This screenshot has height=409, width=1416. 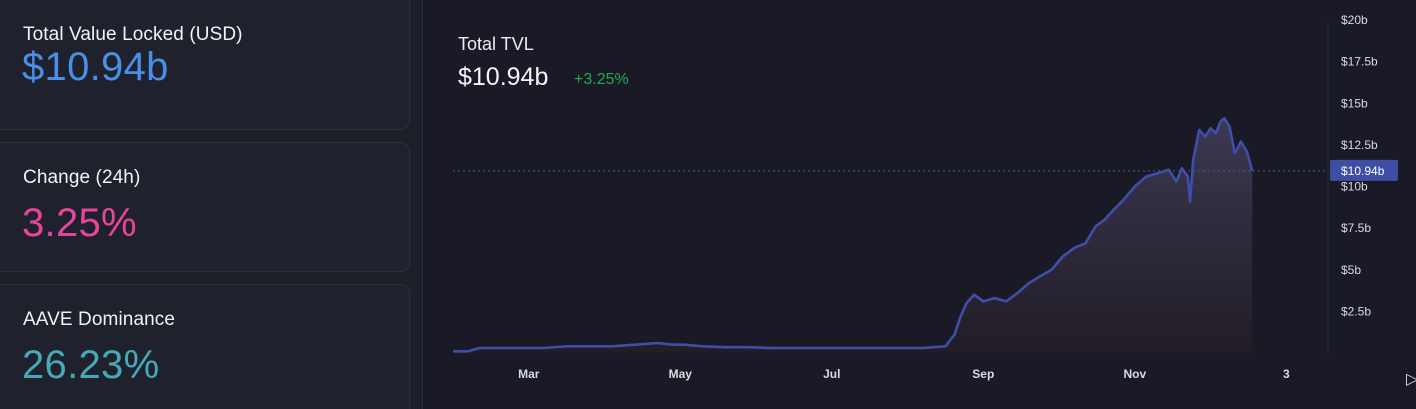 What do you see at coordinates (1354, 187) in the screenshot?
I see `y-tick-label: $10b` at bounding box center [1354, 187].